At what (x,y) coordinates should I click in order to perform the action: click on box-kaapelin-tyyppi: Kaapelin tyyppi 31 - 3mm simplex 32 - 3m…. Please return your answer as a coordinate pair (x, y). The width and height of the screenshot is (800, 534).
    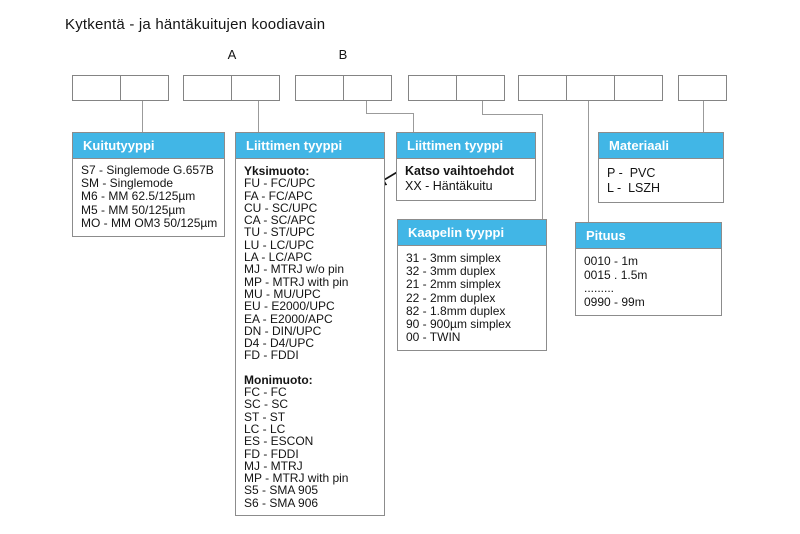
    Looking at the image, I should click on (472, 285).